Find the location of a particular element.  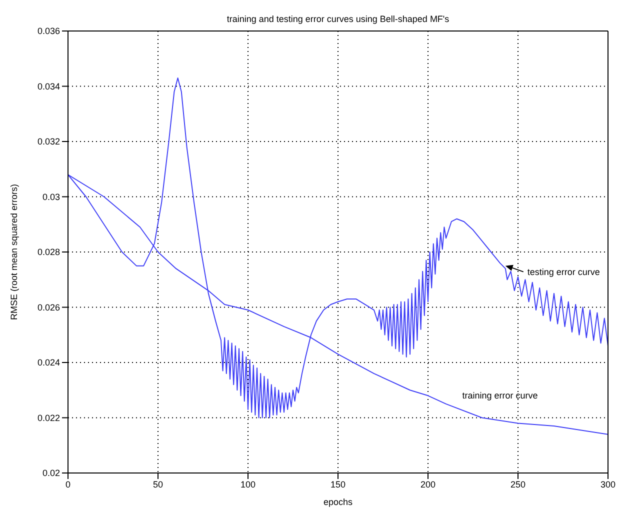

annotation: training error curve is located at coordinates (500, 395).